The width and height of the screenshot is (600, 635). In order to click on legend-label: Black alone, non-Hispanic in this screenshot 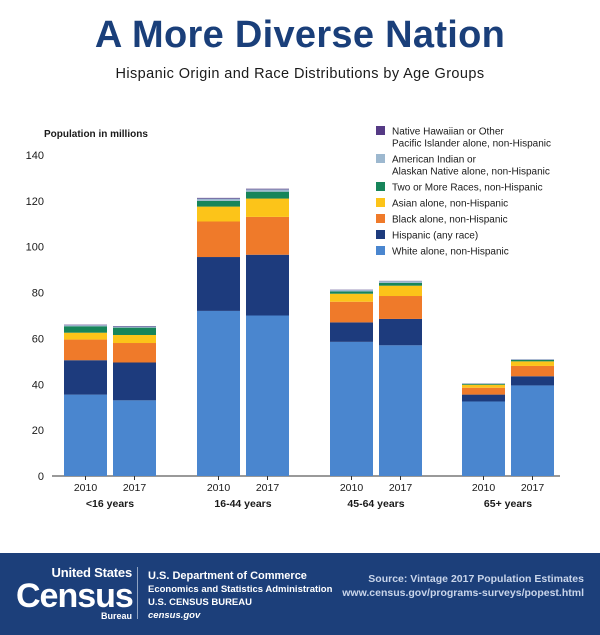, I will do `click(450, 220)`.